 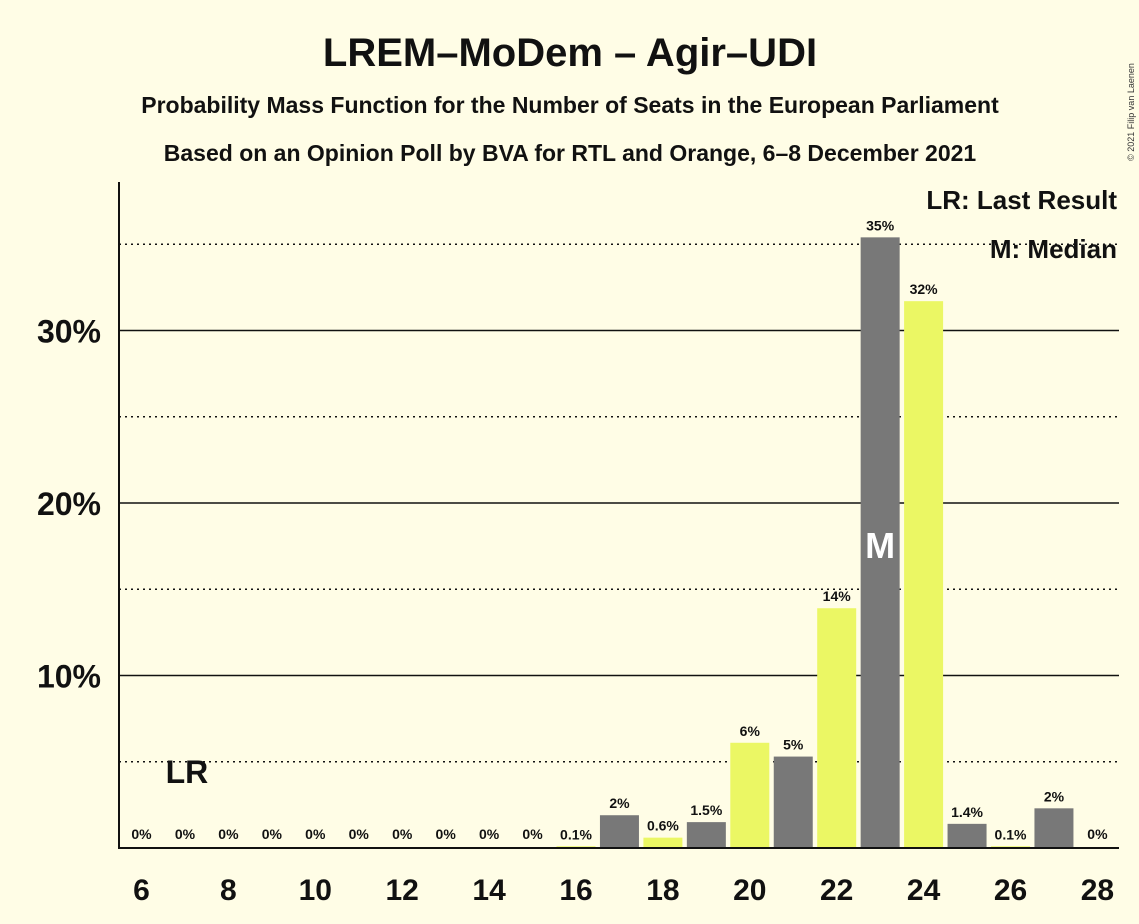 What do you see at coordinates (576, 834) in the screenshot?
I see `data-label-16: 0.1%` at bounding box center [576, 834].